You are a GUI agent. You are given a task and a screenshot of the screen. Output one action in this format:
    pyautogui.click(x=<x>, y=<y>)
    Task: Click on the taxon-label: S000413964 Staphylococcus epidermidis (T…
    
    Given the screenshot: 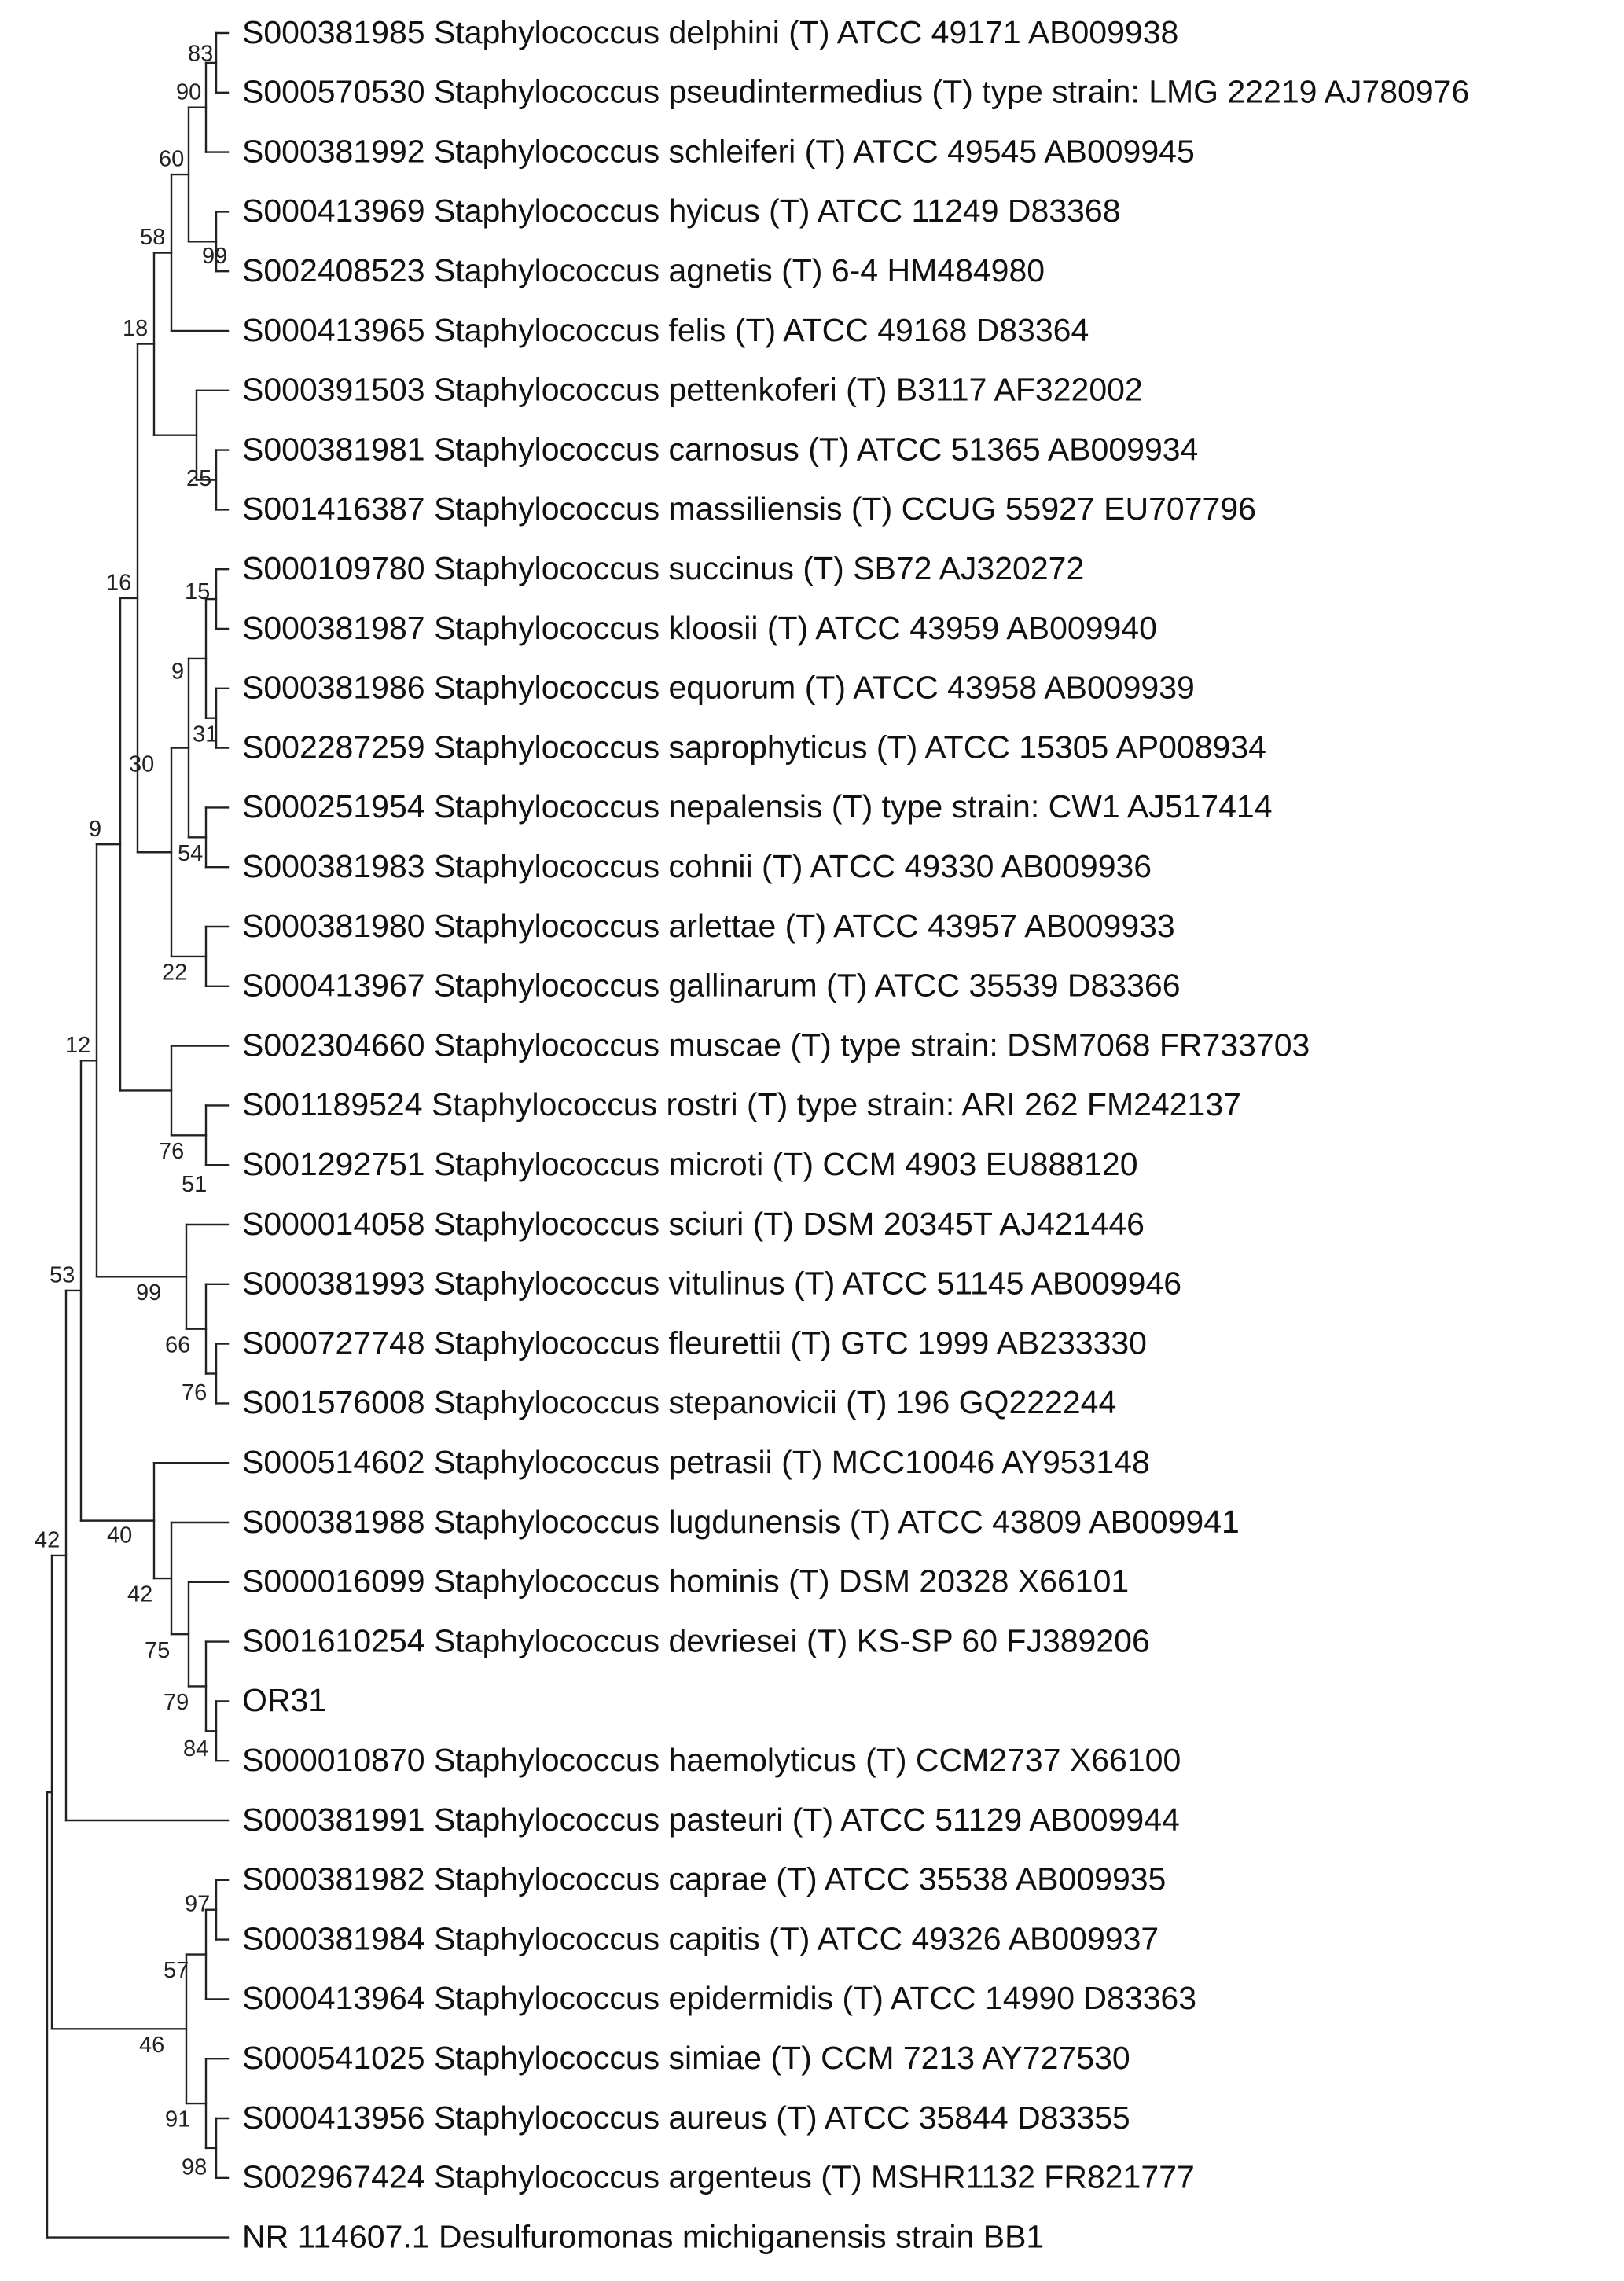 What is the action you would take?
    pyautogui.click(x=719, y=1998)
    